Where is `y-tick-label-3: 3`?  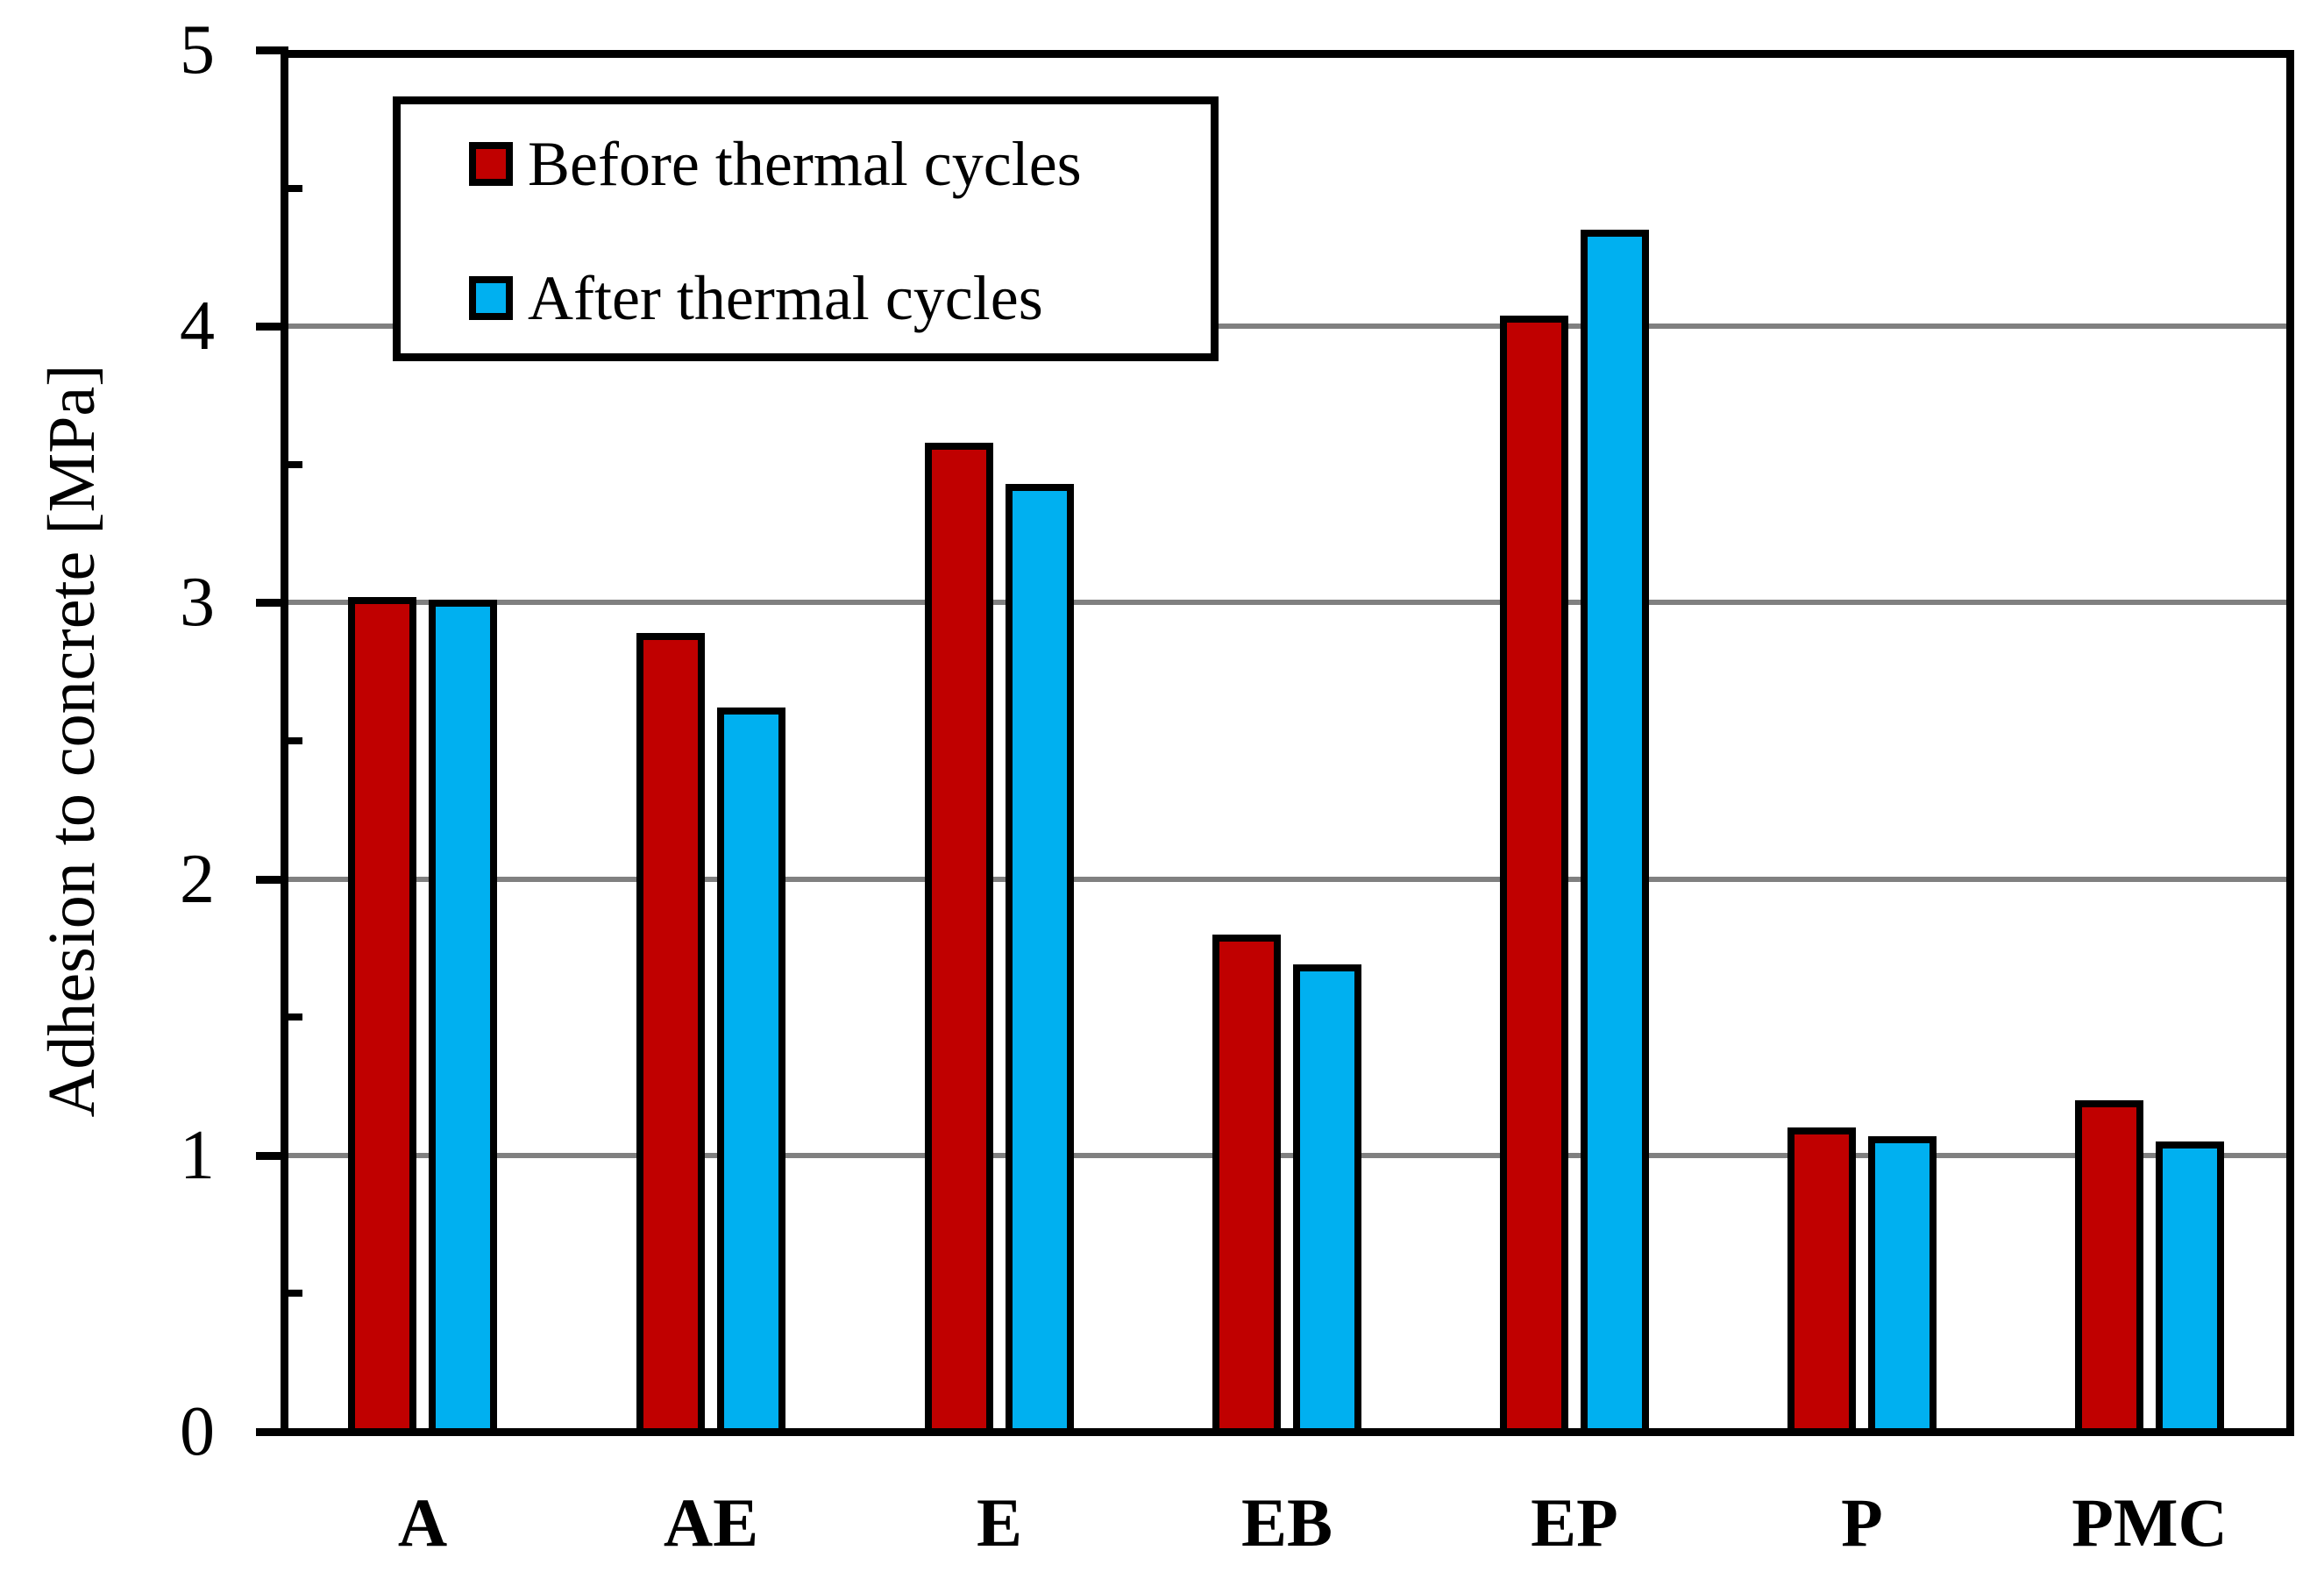 y-tick-label-3: 3 is located at coordinates (197, 603).